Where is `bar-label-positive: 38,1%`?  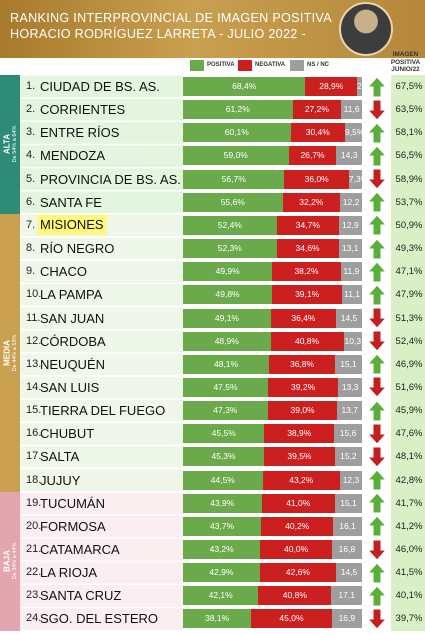
bar-label-positive: 38,1% is located at coordinates (217, 618).